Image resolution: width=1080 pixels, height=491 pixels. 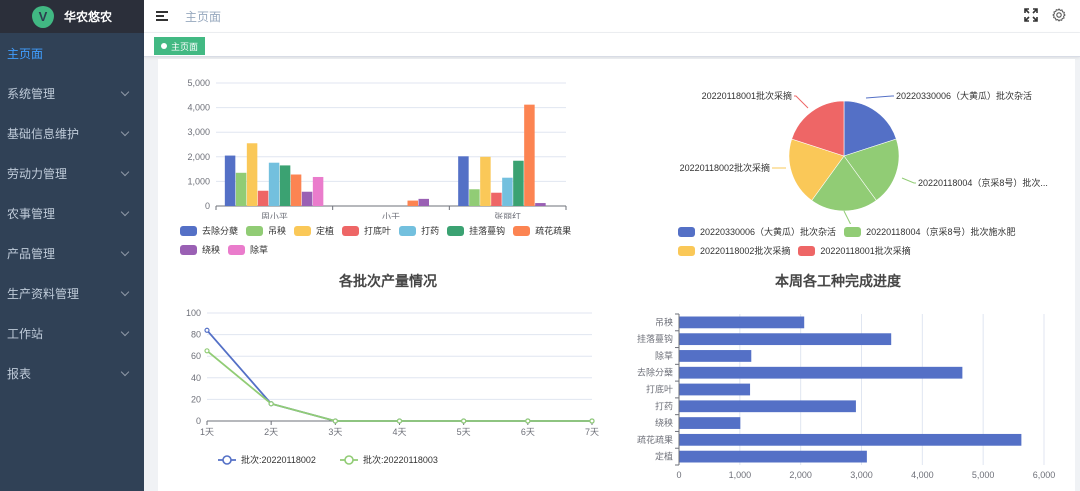 I want to click on sidebar-item-2: 基础信息维护, so click(x=72, y=133).